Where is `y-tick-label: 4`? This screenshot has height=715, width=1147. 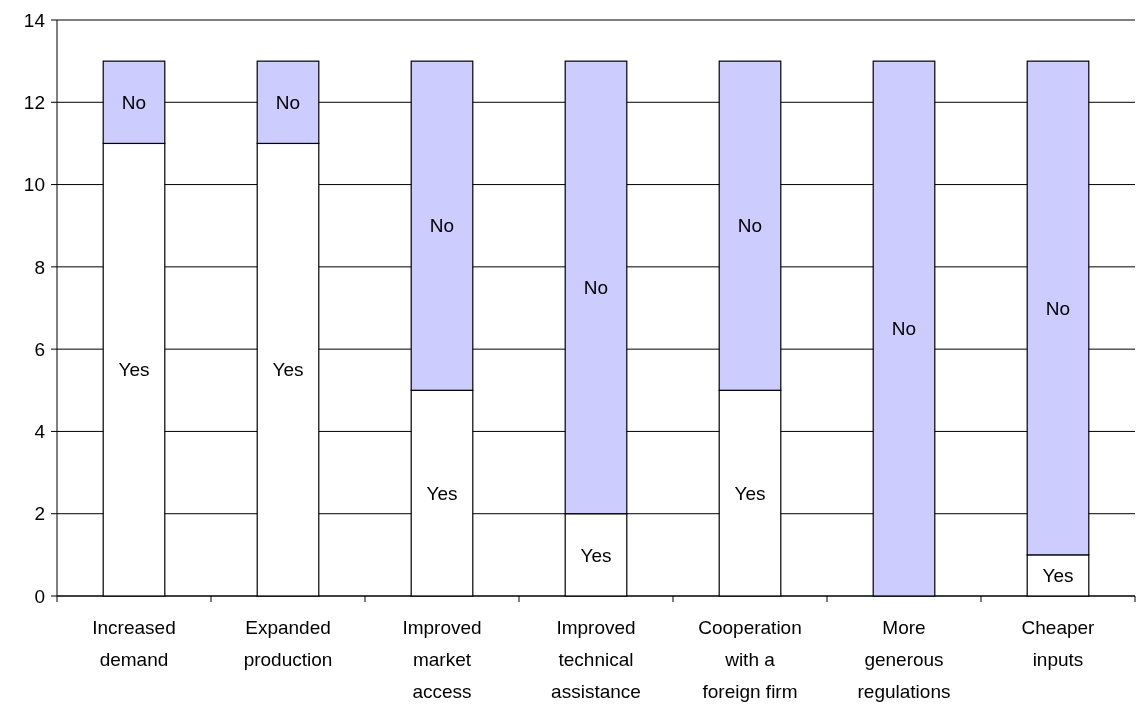
y-tick-label: 4 is located at coordinates (40, 432).